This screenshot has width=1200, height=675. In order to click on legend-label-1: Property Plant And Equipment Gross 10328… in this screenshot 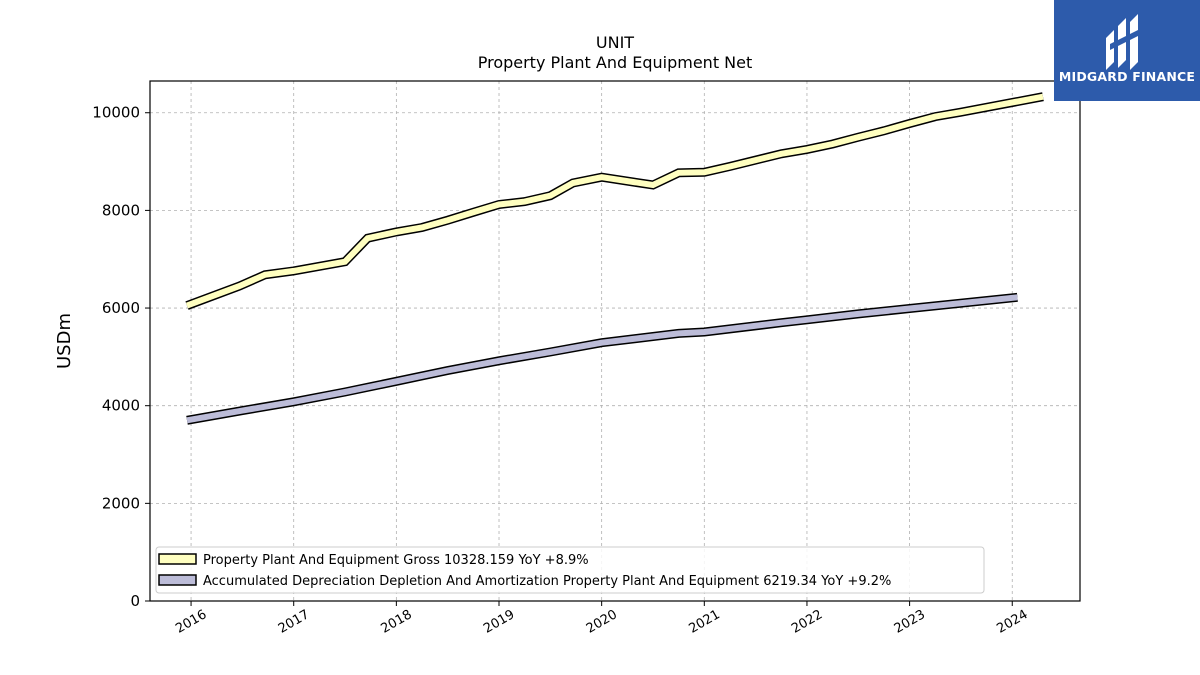, I will do `click(396, 560)`.